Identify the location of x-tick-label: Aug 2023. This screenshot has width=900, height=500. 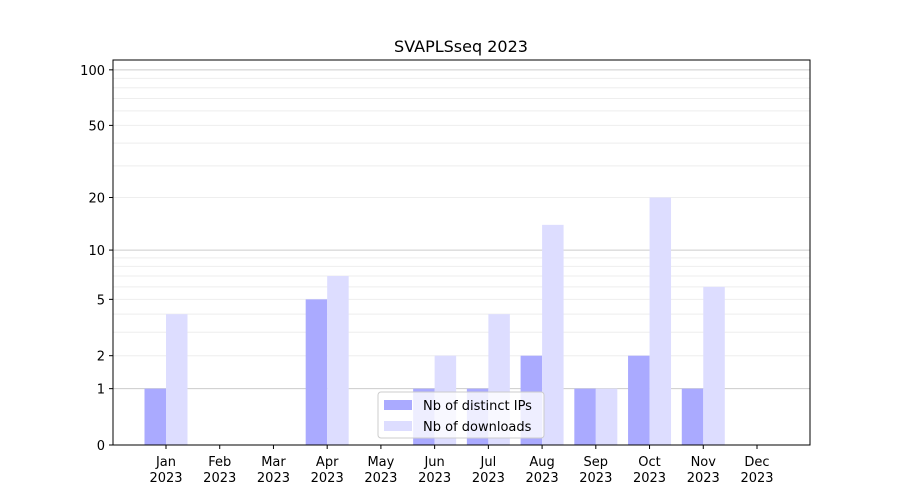
(542, 470).